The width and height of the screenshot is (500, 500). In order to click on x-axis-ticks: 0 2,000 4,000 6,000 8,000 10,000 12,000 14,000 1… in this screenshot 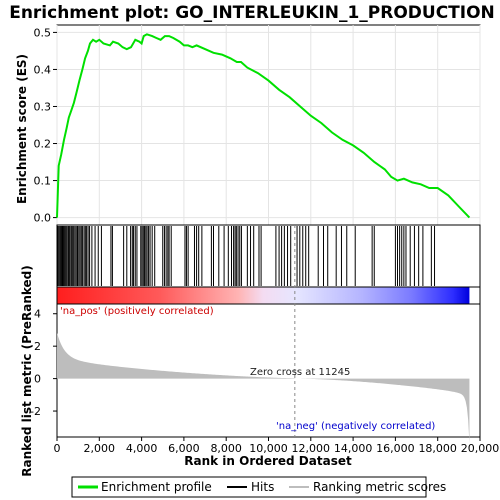, I will do `click(277, 446)`.